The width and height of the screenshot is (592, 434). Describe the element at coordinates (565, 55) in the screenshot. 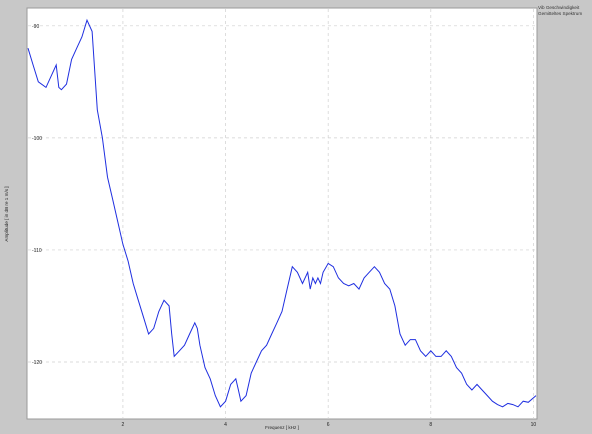

I see `legend: Vib Geschwindigkeit Gemitteltes Spektrum` at that location.